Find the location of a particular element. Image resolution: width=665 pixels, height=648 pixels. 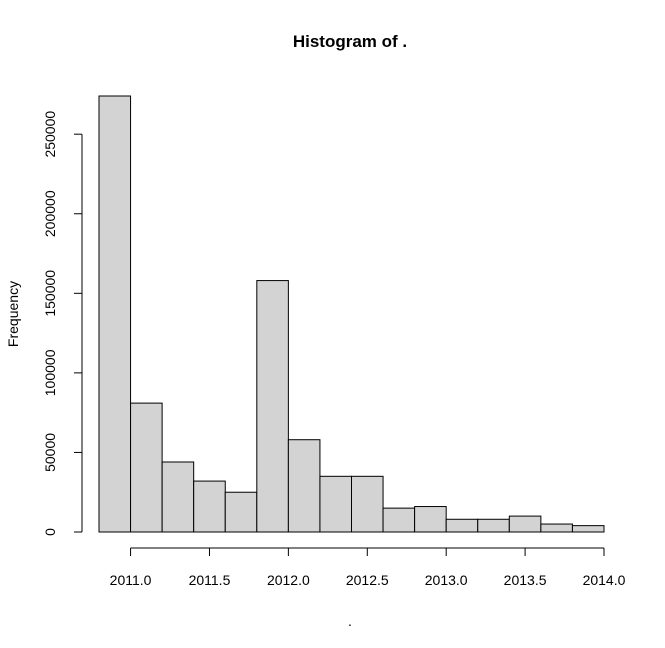

y-tick-label: 200000 is located at coordinates (50, 213).